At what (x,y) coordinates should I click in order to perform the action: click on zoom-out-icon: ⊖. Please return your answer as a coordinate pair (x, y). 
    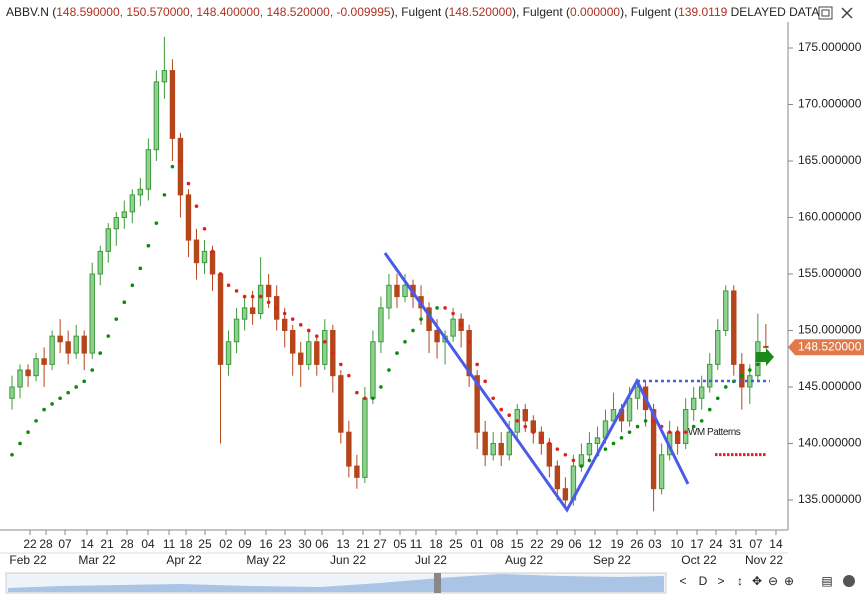
    Looking at the image, I should click on (773, 581).